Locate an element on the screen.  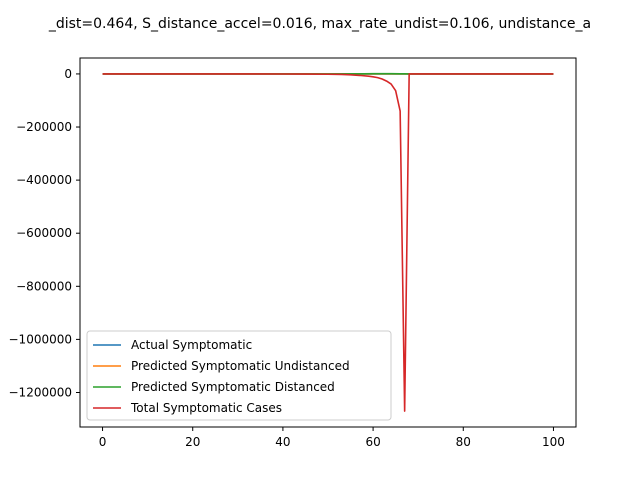
legend-label: Actual Symptomatic is located at coordinates (191, 345).